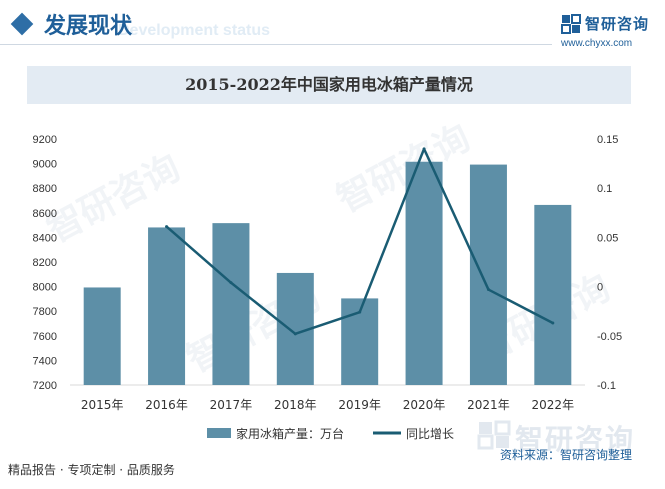 The width and height of the screenshot is (665, 489). What do you see at coordinates (609, 337) in the screenshot?
I see `y-right-tick-label: -0.05` at bounding box center [609, 337].